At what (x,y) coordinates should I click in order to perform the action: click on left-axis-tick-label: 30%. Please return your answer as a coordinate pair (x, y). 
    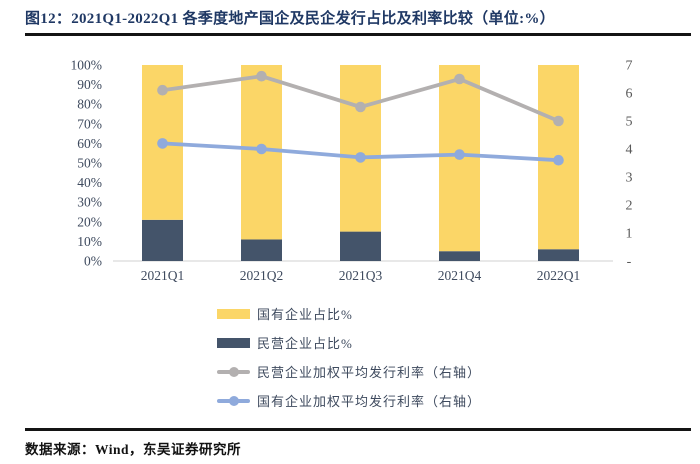
    Looking at the image, I should click on (89, 202).